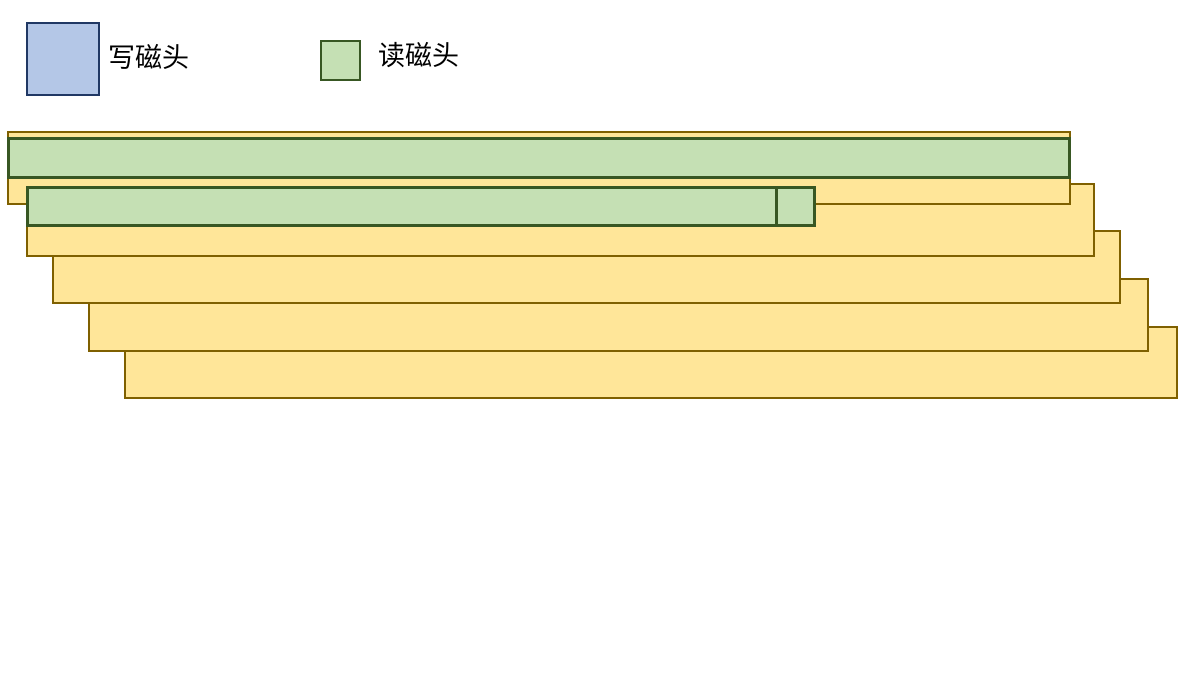 The width and height of the screenshot is (1200, 675). I want to click on read-head-legend-label: 读磁头, so click(418, 56).